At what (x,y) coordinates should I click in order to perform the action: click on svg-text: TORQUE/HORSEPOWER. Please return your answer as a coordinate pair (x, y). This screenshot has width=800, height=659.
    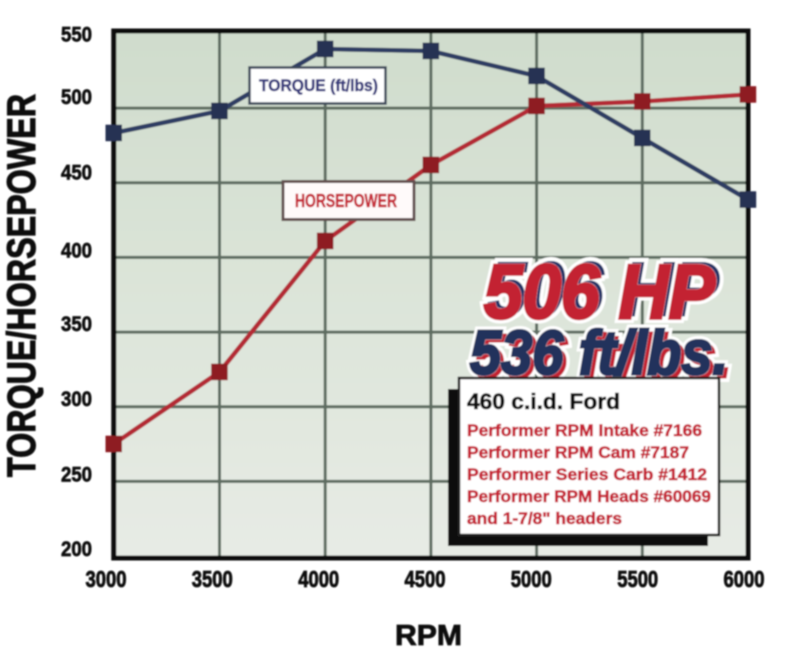
    Looking at the image, I should click on (22, 285).